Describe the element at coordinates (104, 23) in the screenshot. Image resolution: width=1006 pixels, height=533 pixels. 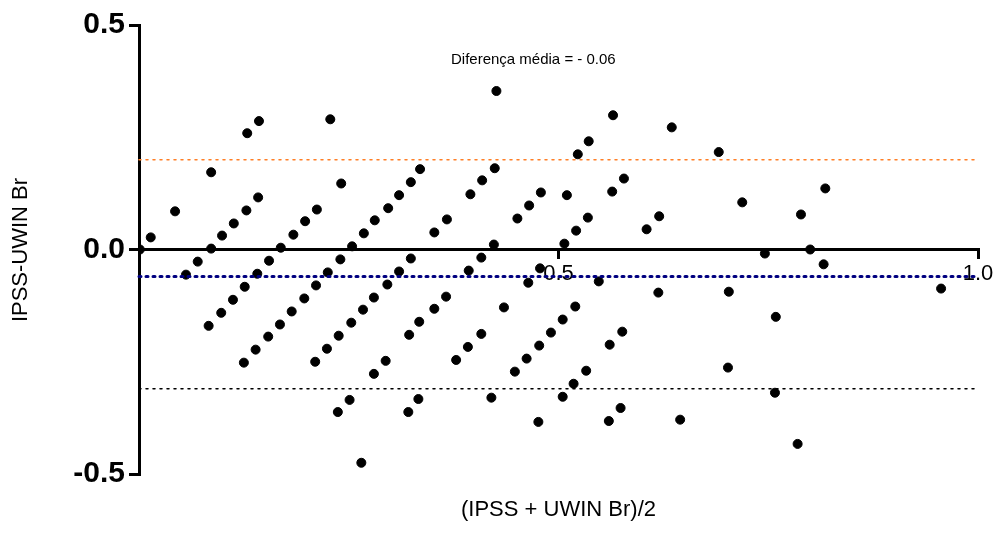
I see `y-tick-label: 0.5` at that location.